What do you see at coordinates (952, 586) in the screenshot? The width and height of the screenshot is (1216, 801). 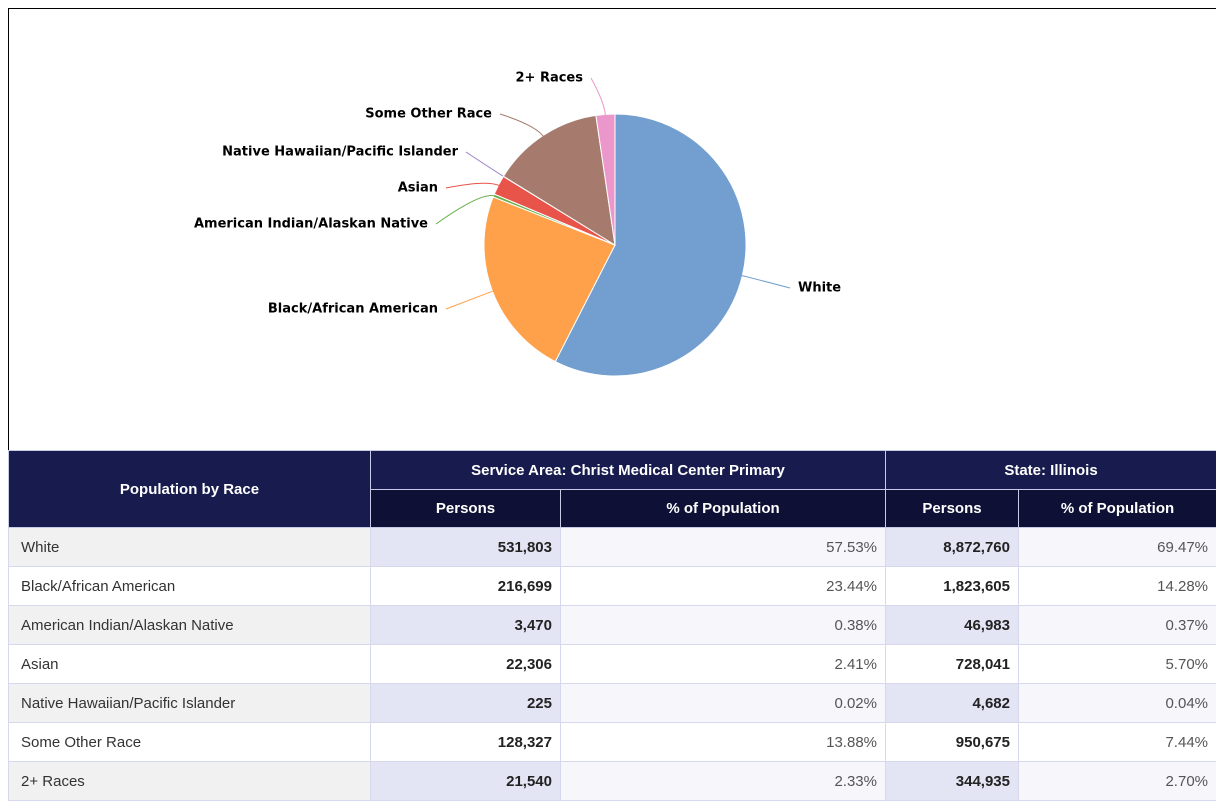 I see `cell: 1,823,605` at bounding box center [952, 586].